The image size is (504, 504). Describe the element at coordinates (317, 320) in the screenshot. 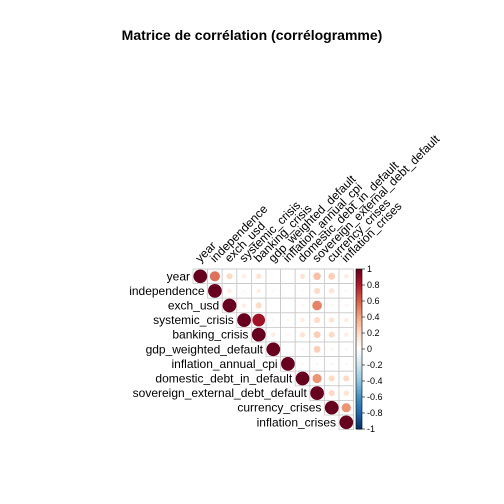

I see `corr-circle-systemic_crisis-sovereign_external_debt_default` at that location.